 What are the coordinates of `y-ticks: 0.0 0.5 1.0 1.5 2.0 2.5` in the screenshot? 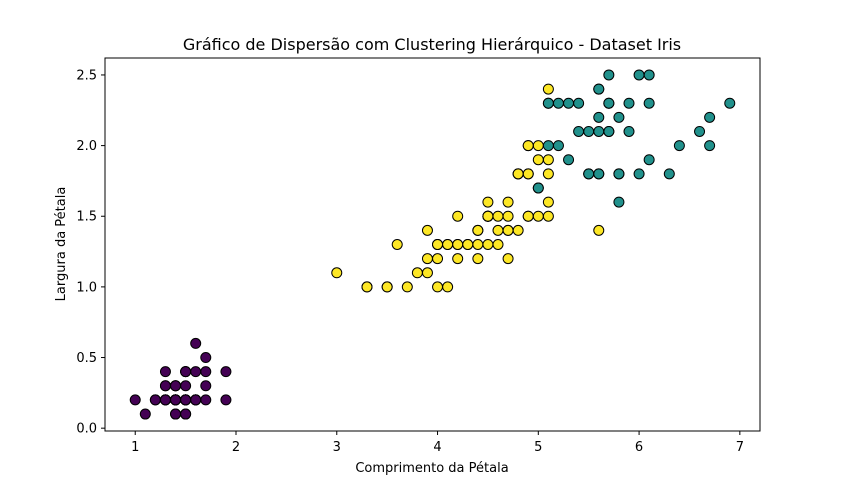 It's located at (90, 252).